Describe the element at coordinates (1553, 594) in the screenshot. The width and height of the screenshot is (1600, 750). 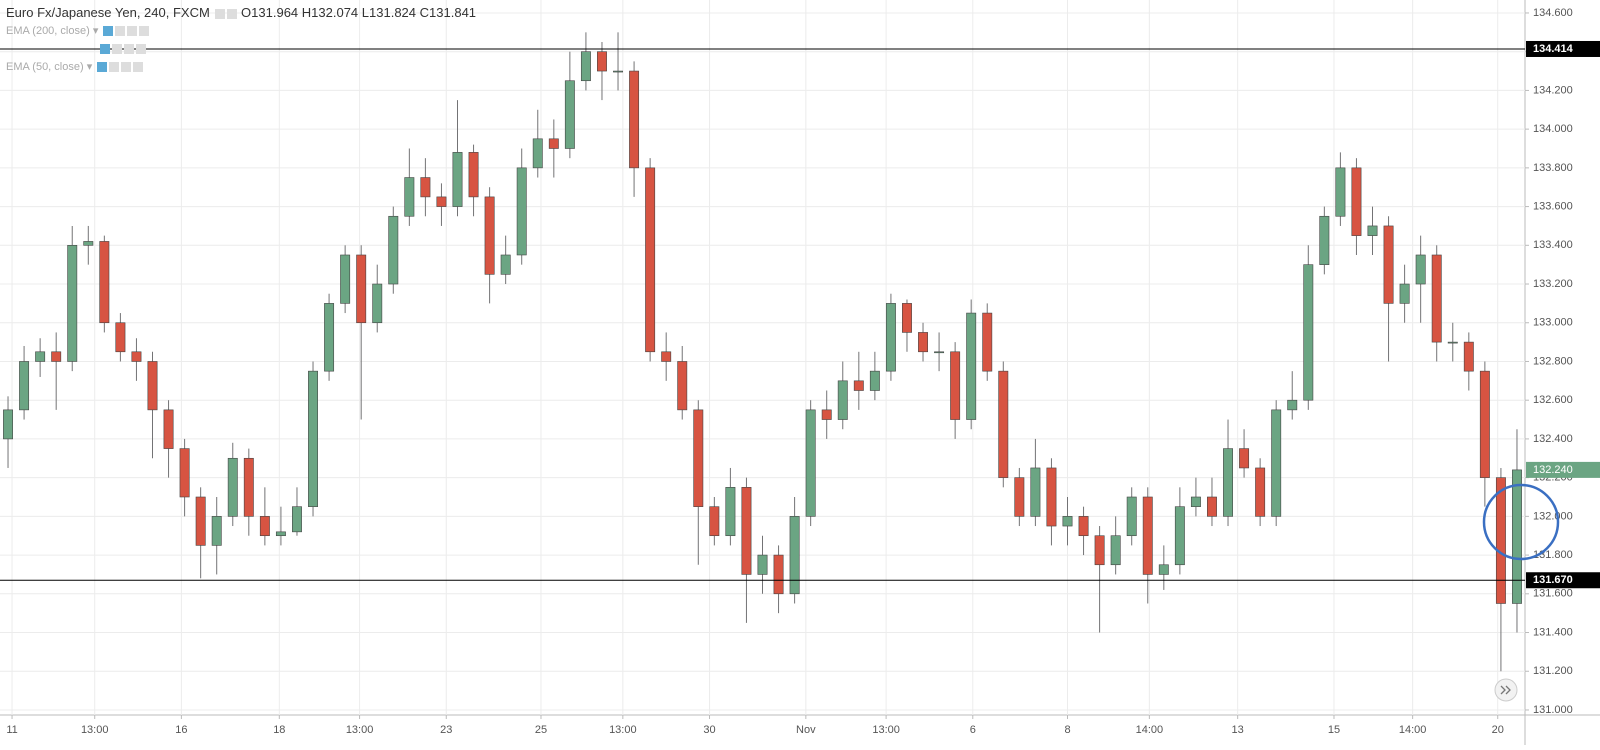
I see `y-tick-label: 131.600` at that location.